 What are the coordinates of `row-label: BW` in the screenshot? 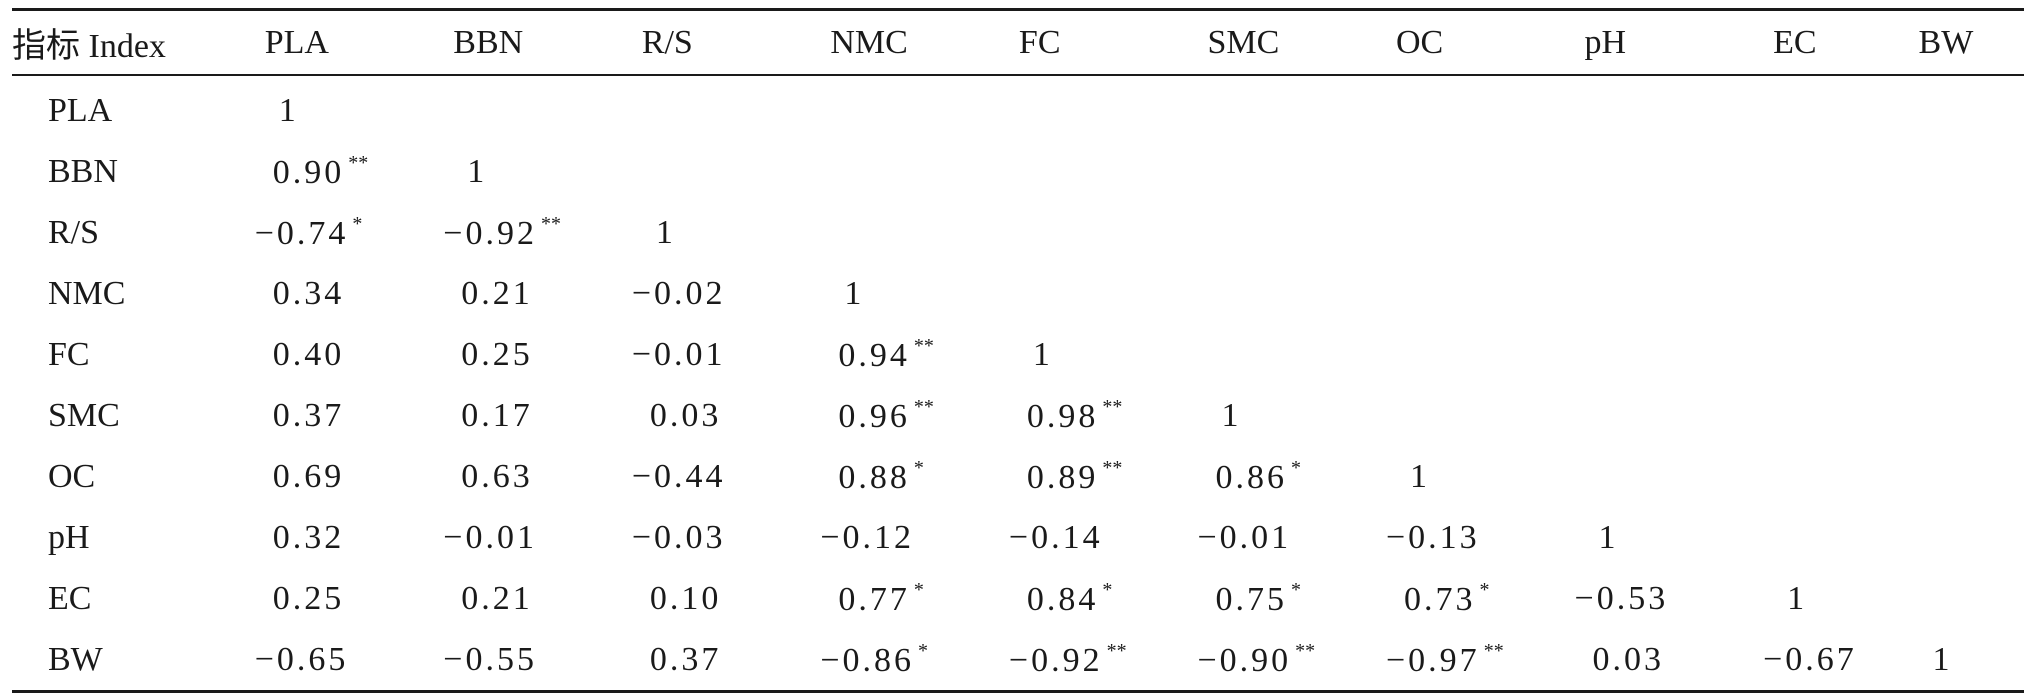 It's located at (75, 659).